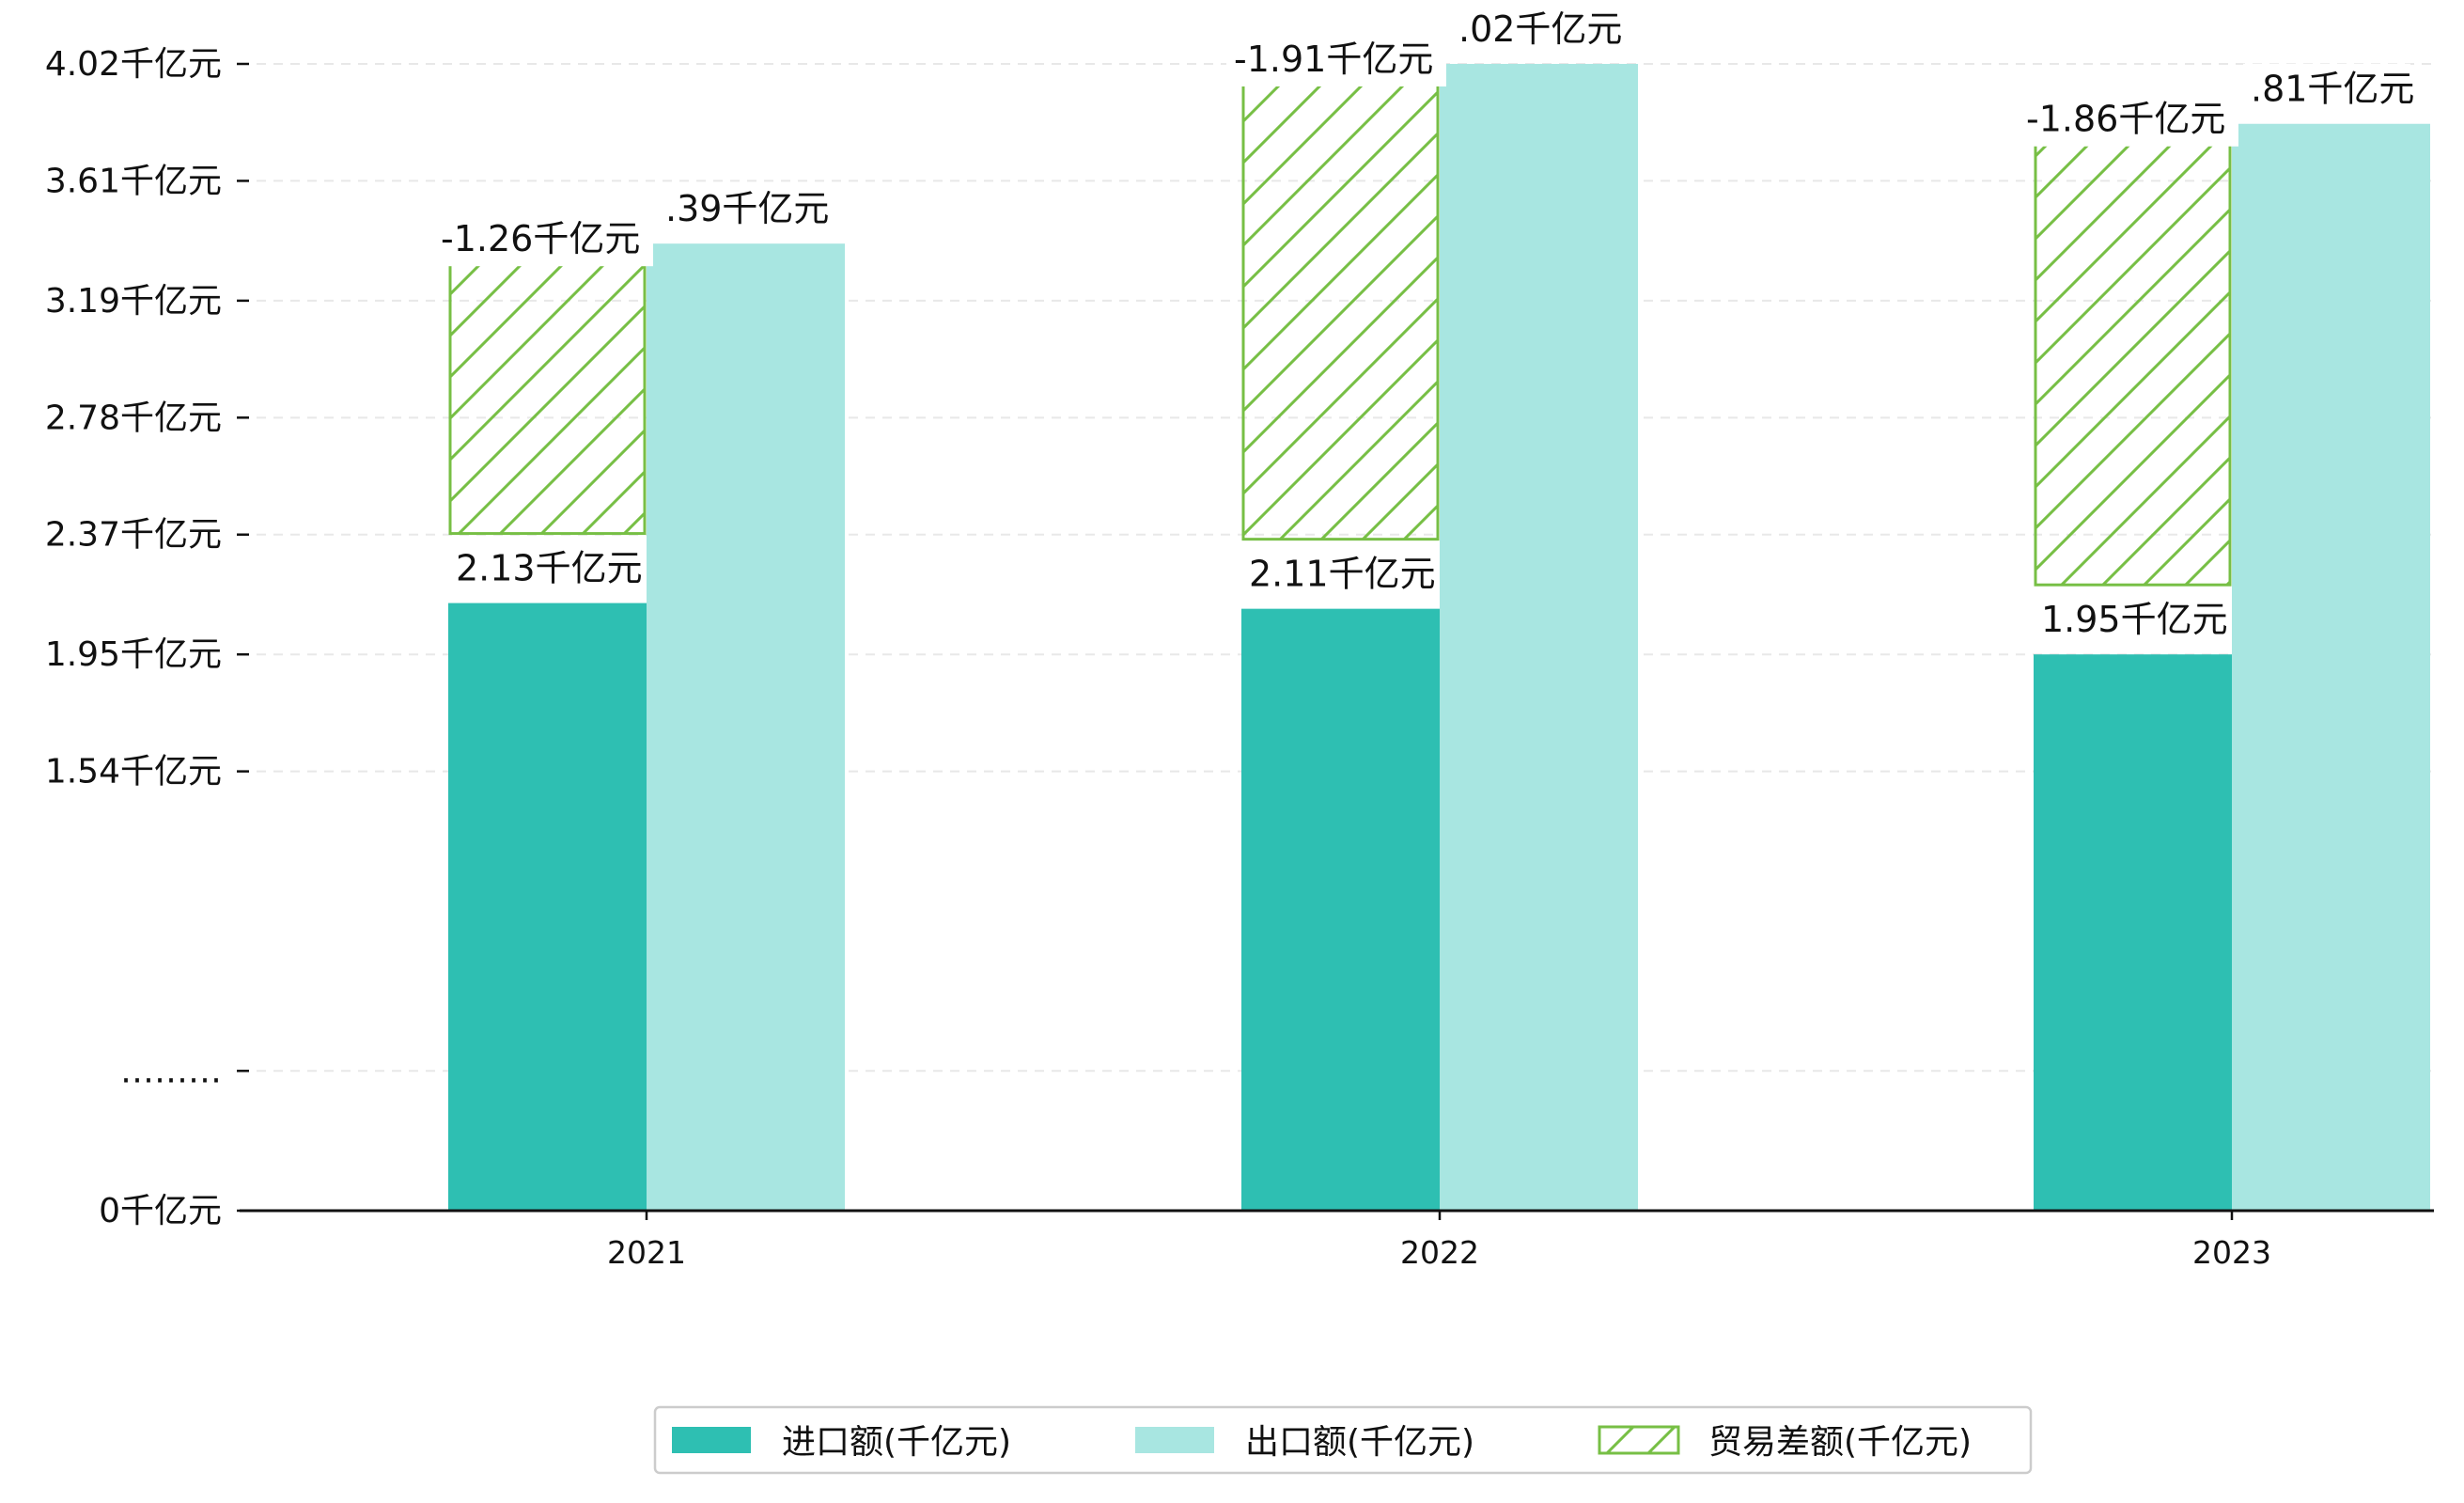 This screenshot has width=2464, height=1503. What do you see at coordinates (2332, 89) in the screenshot?
I see `export-value-label: .81千亿元` at bounding box center [2332, 89].